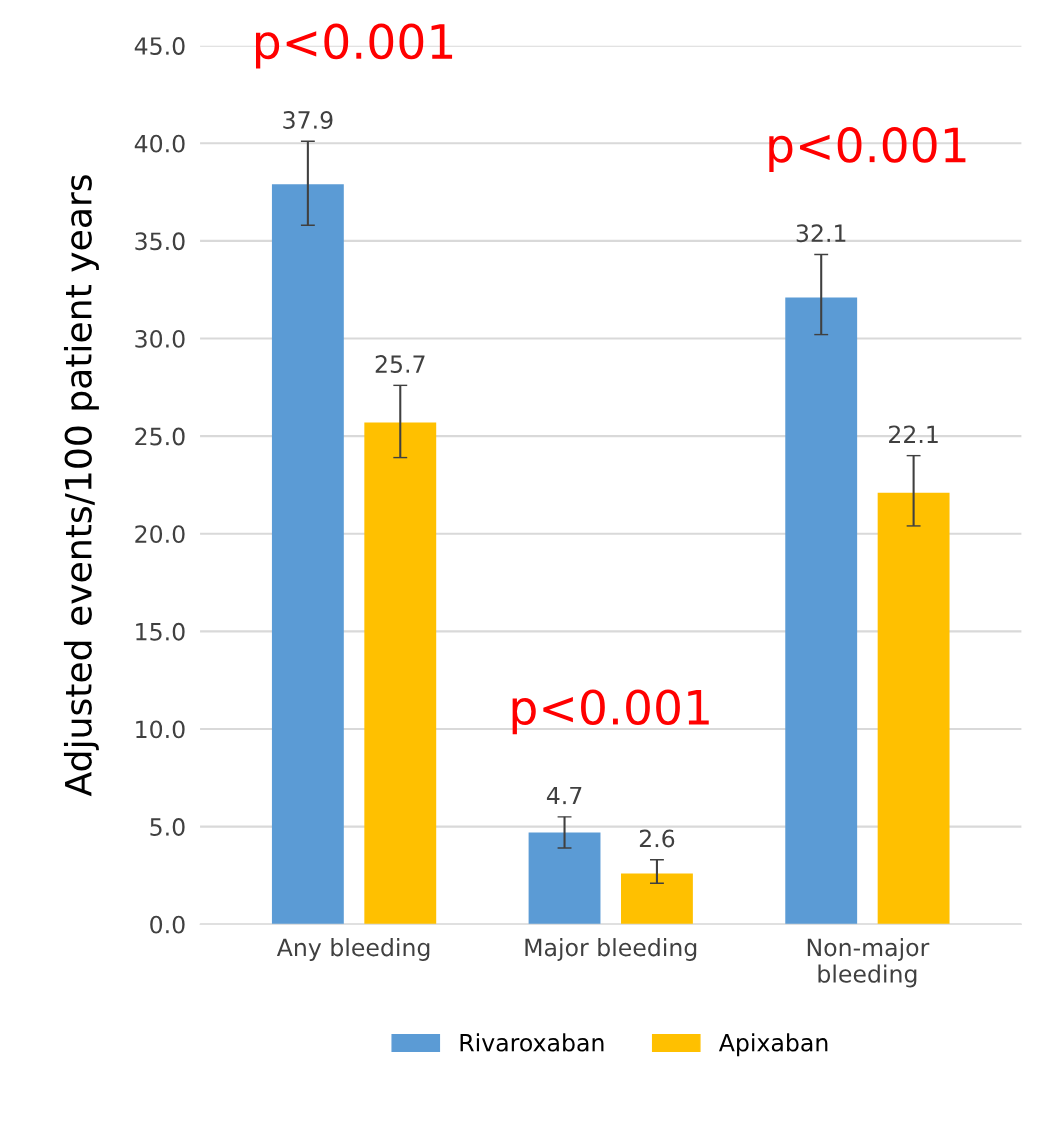  What do you see at coordinates (160, 631) in the screenshot?
I see `y-tick-label: 15.0` at bounding box center [160, 631].